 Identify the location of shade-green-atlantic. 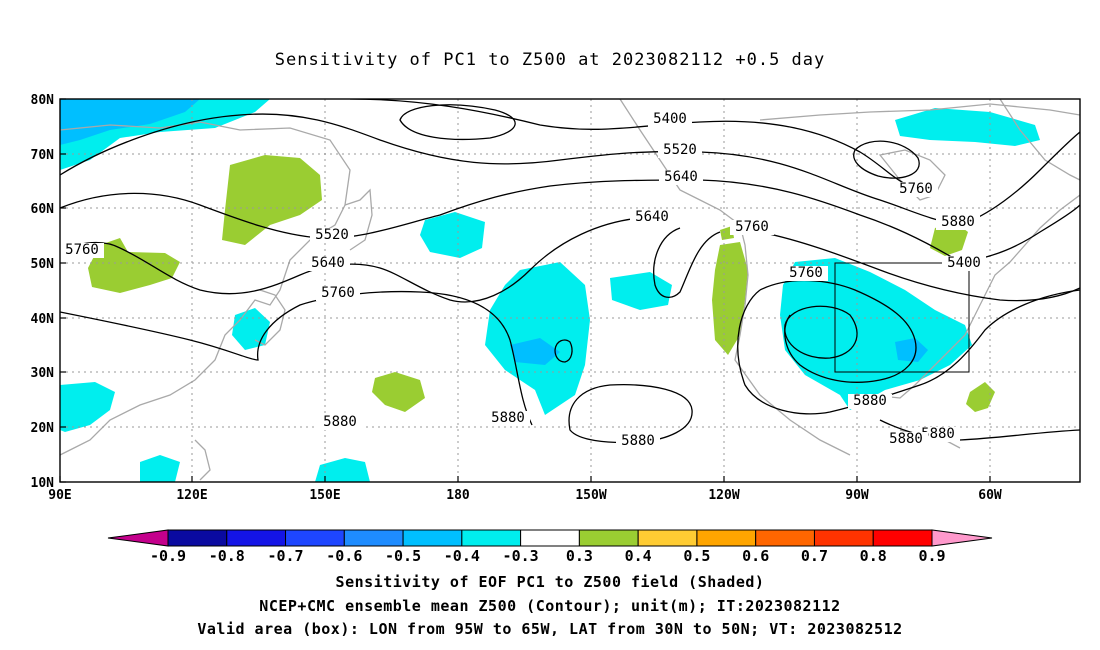
(980, 397).